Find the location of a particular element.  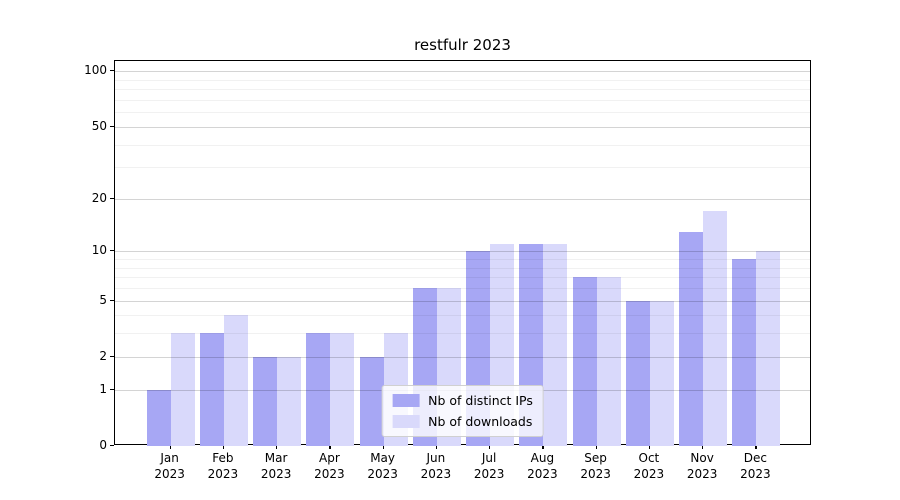

x-tick-year-jun: 2023 is located at coordinates (436, 474).